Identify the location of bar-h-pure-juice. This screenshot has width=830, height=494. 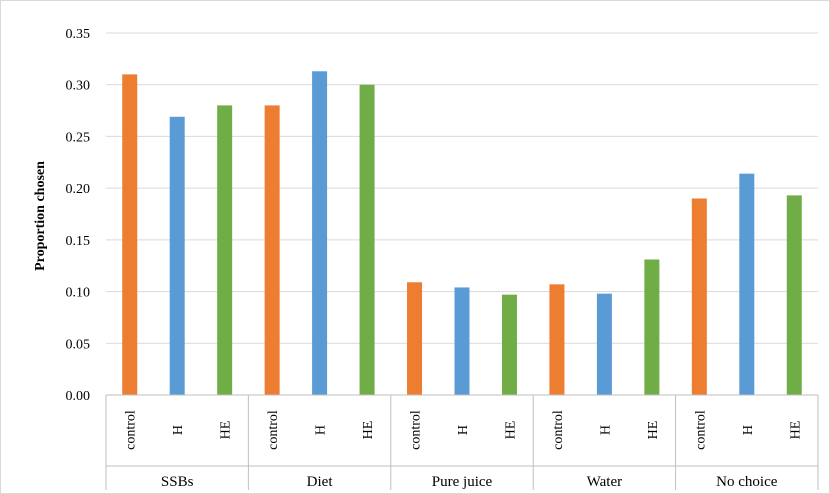
(462, 341).